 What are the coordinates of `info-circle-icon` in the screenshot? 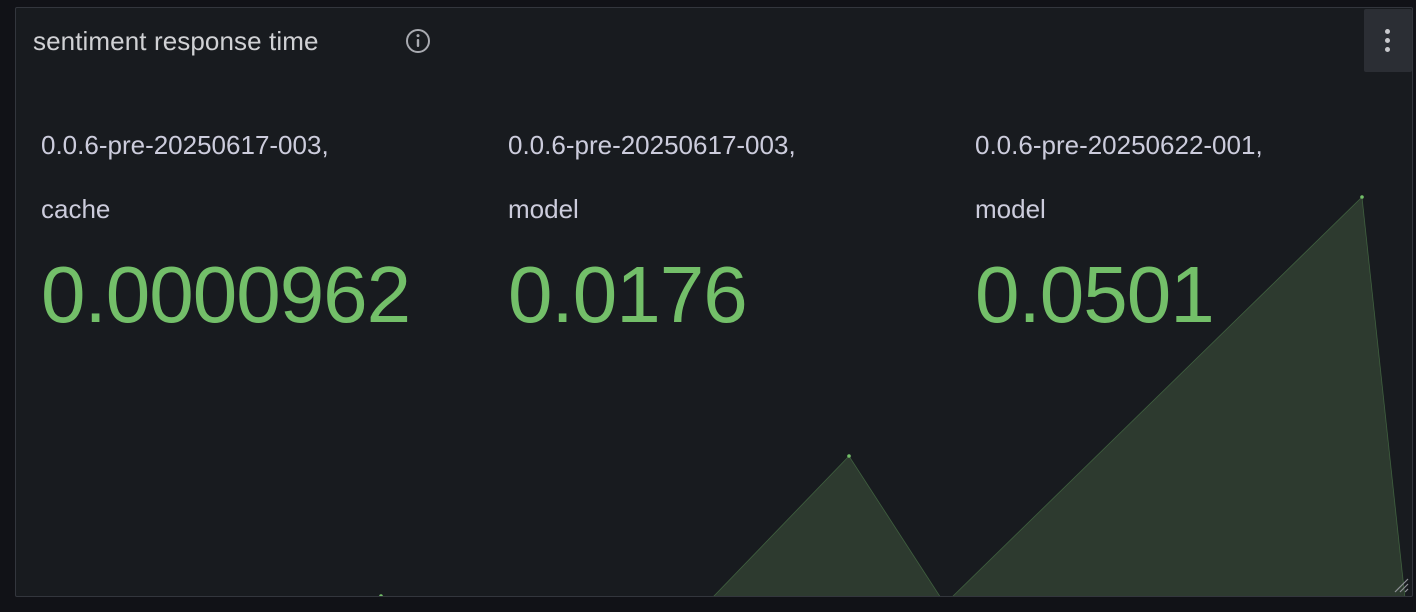 It's located at (418, 41).